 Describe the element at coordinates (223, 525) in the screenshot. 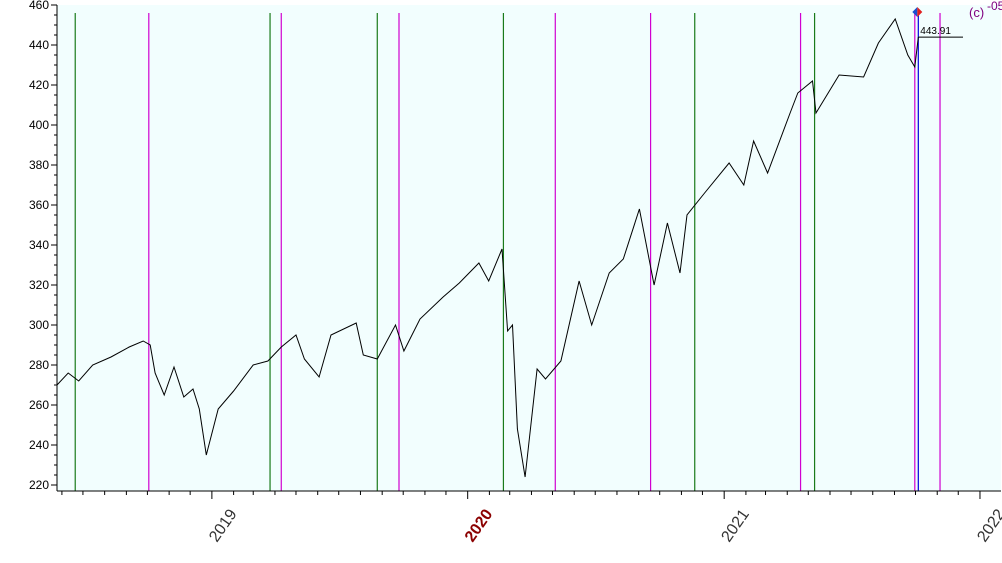

I see `x-tick-label: 2019` at that location.